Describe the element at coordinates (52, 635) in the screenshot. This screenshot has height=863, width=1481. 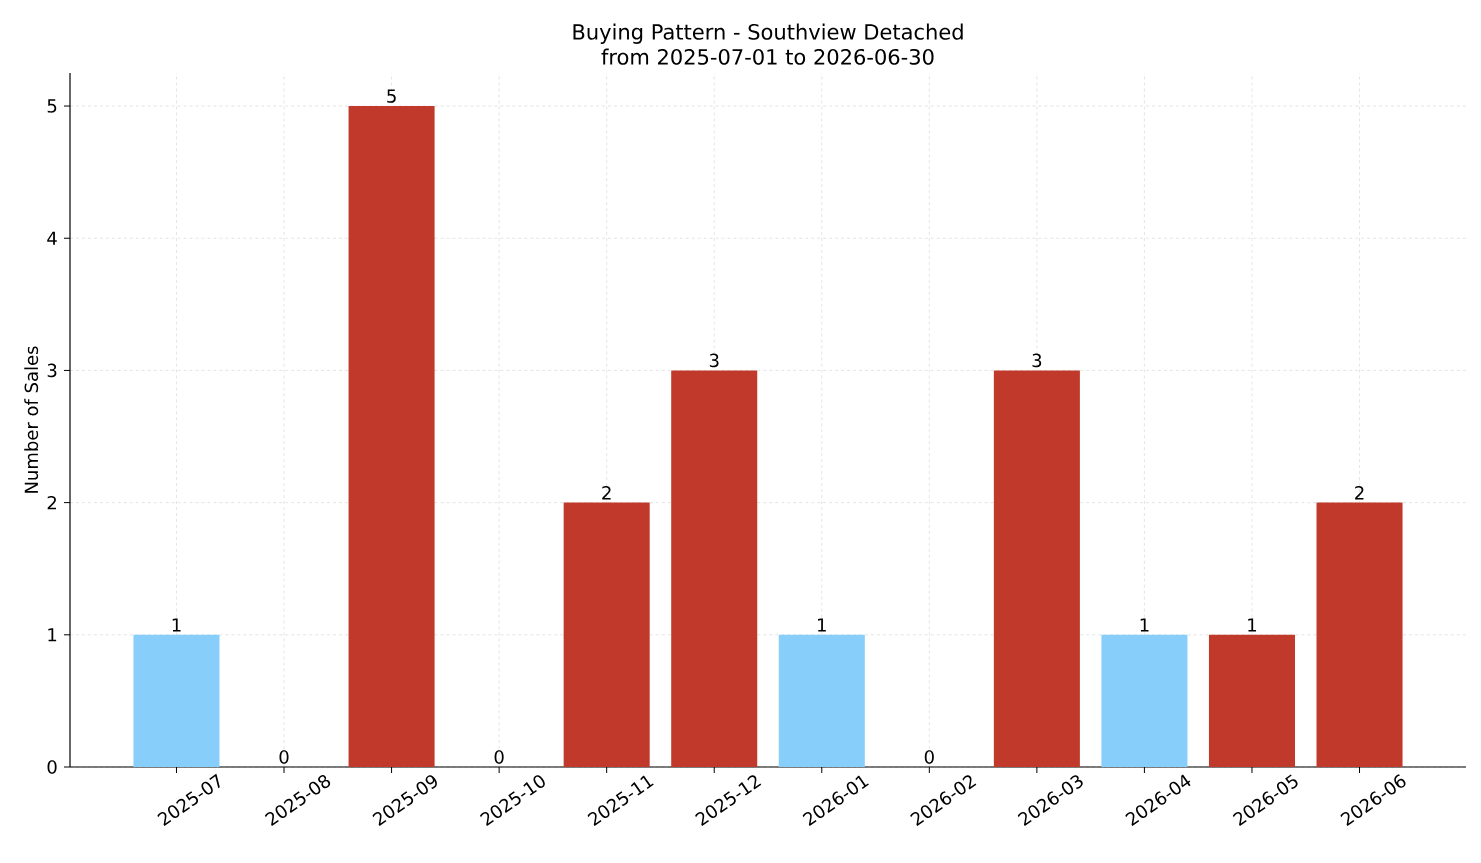
I see `y-tick-label: 1` at that location.